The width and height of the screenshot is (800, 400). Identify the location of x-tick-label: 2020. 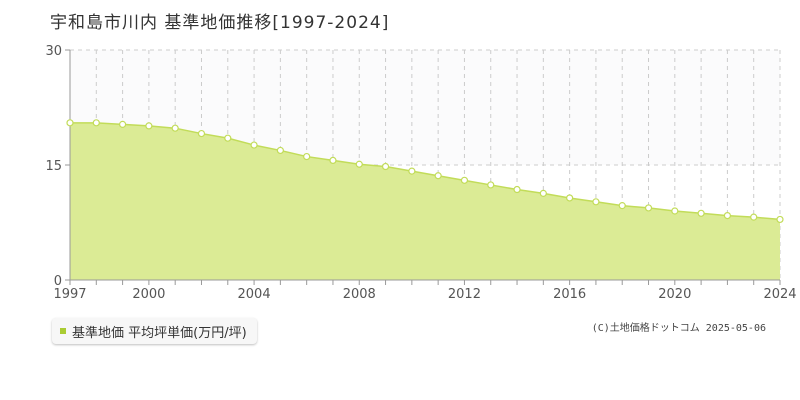
(674, 294).